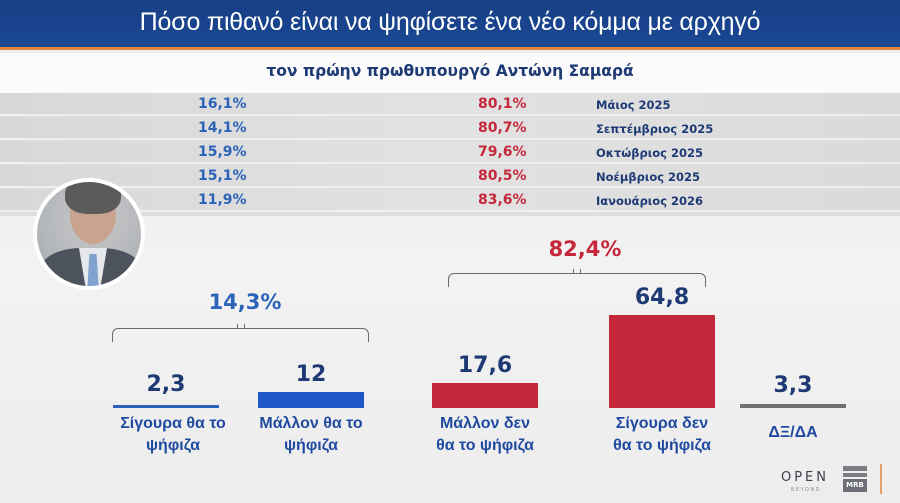  What do you see at coordinates (649, 153) in the screenshot?
I see `history-date: Οκτώβριος 2025` at bounding box center [649, 153].